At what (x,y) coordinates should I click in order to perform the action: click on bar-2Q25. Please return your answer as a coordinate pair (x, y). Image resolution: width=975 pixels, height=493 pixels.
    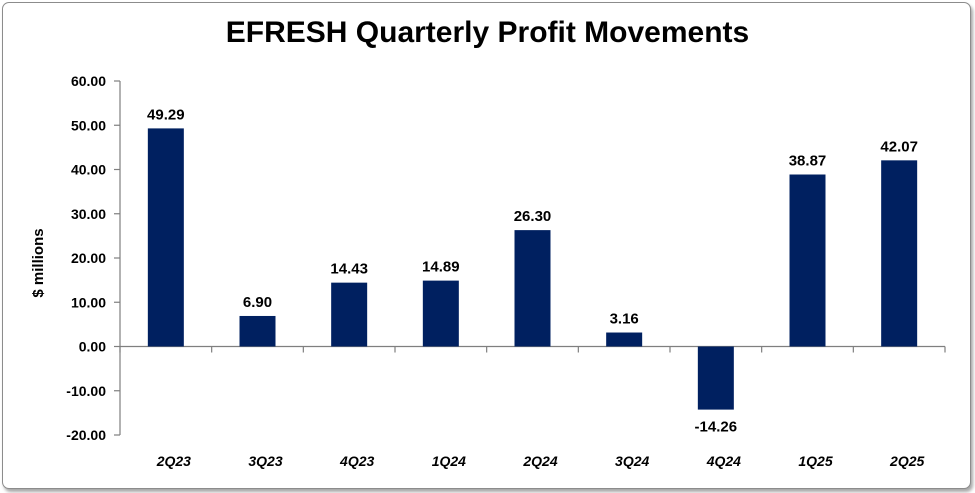
    Looking at the image, I should click on (899, 253).